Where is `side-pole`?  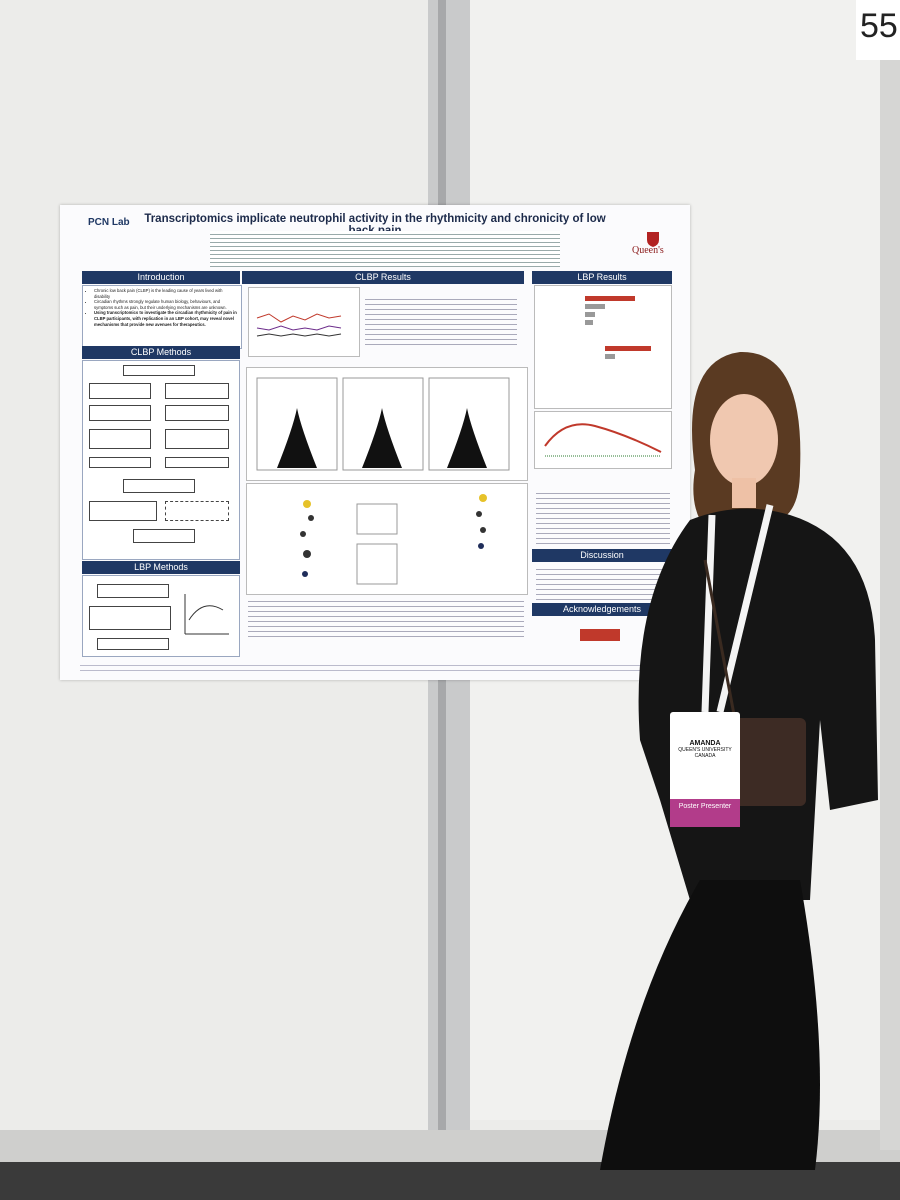 side-pole is located at coordinates (890, 575).